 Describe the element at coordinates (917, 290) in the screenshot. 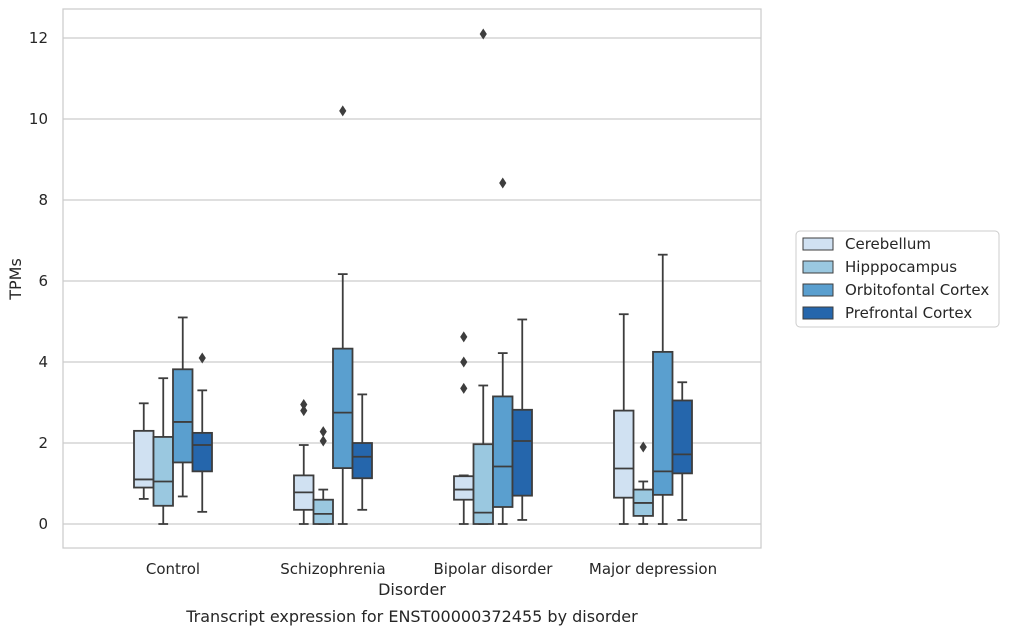

I see `legend-label: Orbitofontal Cortex` at that location.